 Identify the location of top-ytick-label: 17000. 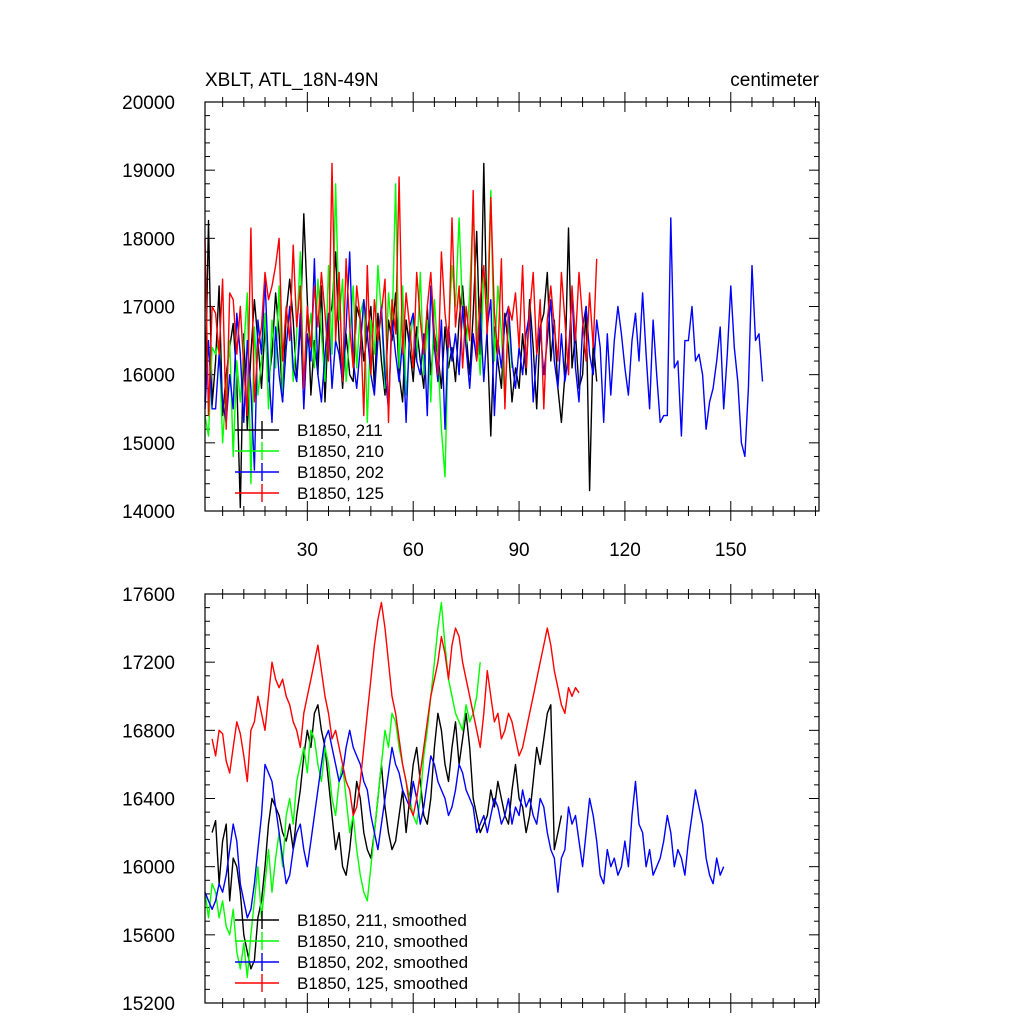
(148, 308).